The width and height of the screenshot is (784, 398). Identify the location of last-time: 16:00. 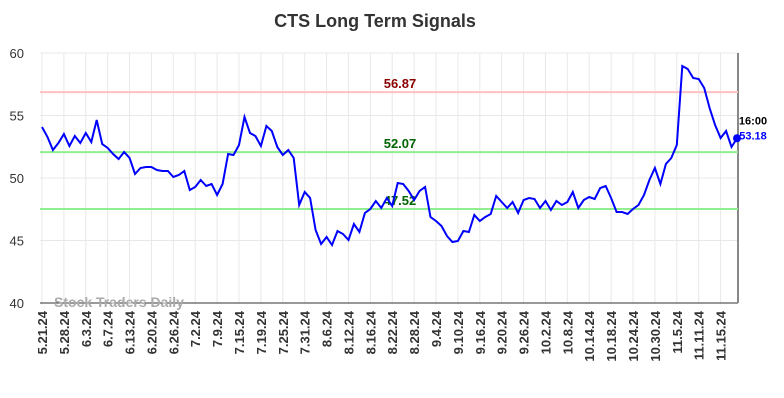
(753, 121).